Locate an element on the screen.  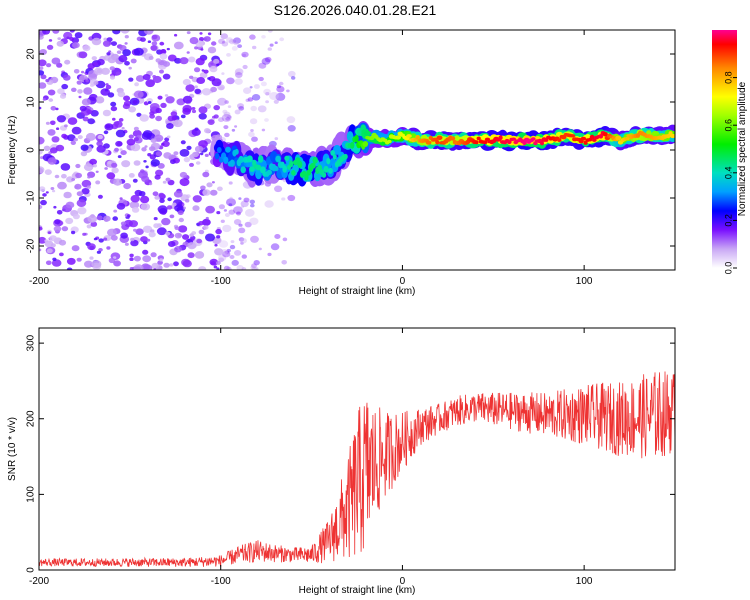
colorbar-tick-label: 0.0 is located at coordinates (728, 268).